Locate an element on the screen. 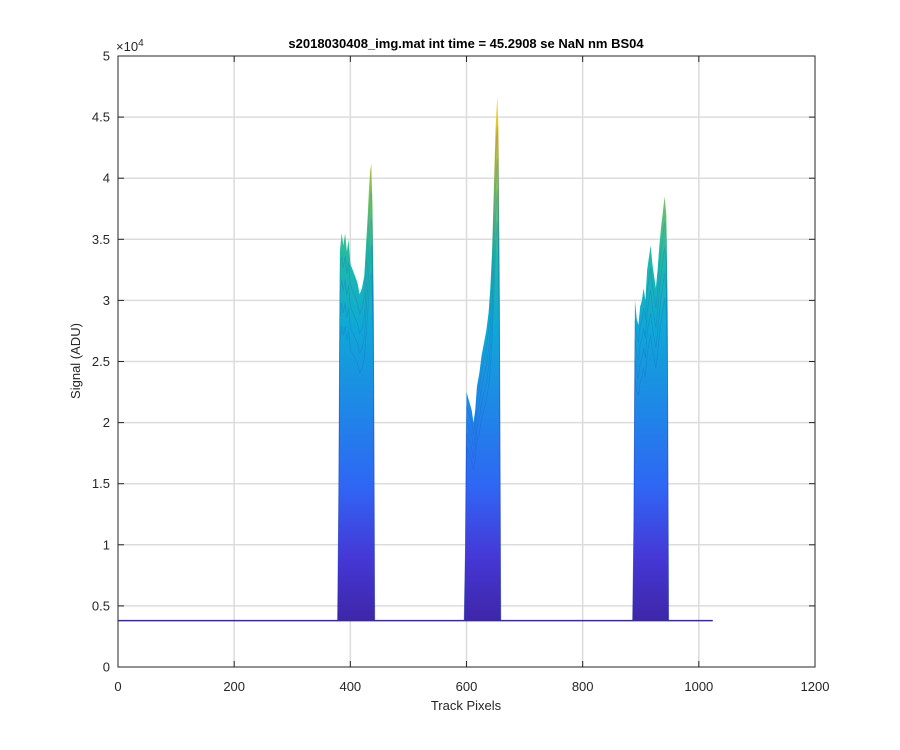 The image size is (900, 750). y-tick-label: 0 is located at coordinates (106, 667).